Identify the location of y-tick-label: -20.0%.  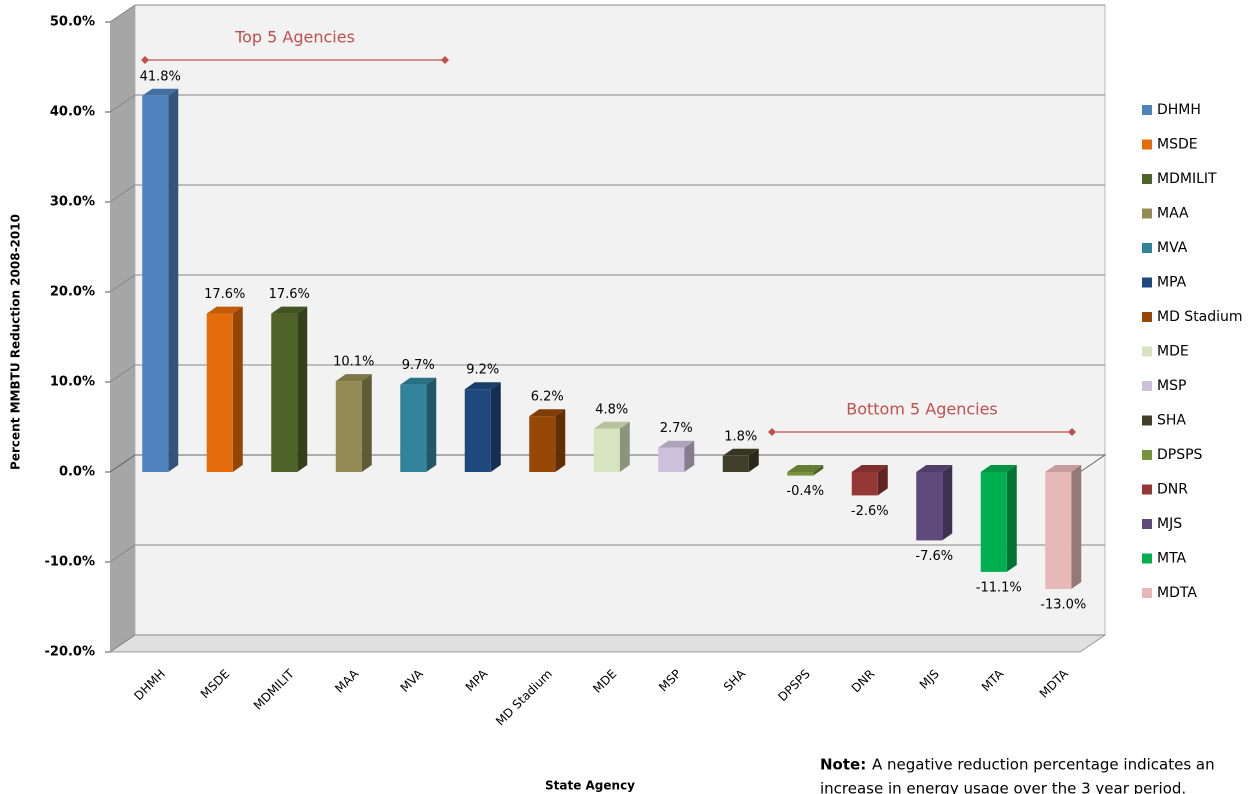
(70, 652).